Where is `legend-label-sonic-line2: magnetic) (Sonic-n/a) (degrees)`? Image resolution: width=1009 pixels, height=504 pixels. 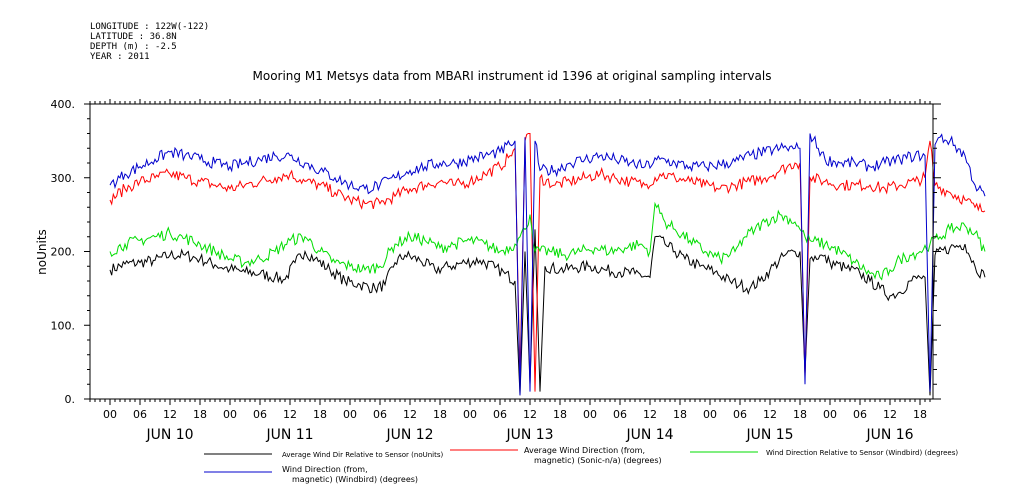
legend-label-sonic-line2: magnetic) (Sonic-n/a) (degrees) is located at coordinates (598, 460).